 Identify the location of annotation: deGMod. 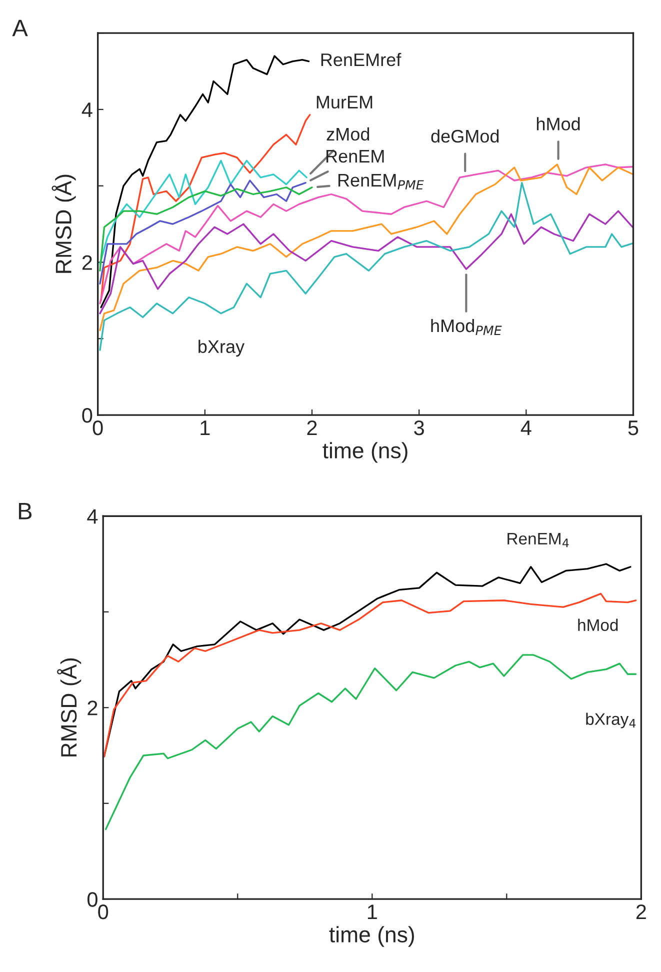
(465, 136).